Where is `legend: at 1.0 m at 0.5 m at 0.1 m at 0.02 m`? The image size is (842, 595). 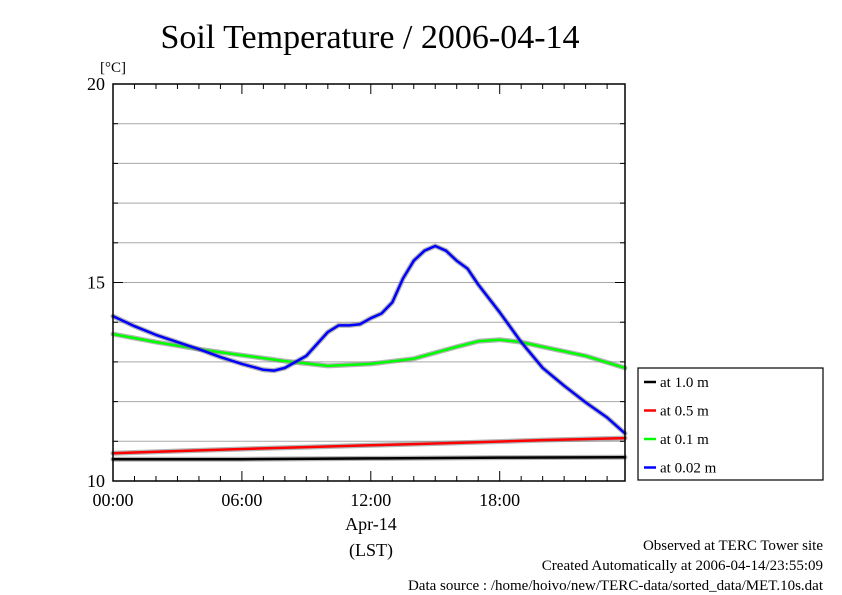 legend: at 1.0 m at 0.5 m at 0.1 m at 0.02 m is located at coordinates (730, 424).